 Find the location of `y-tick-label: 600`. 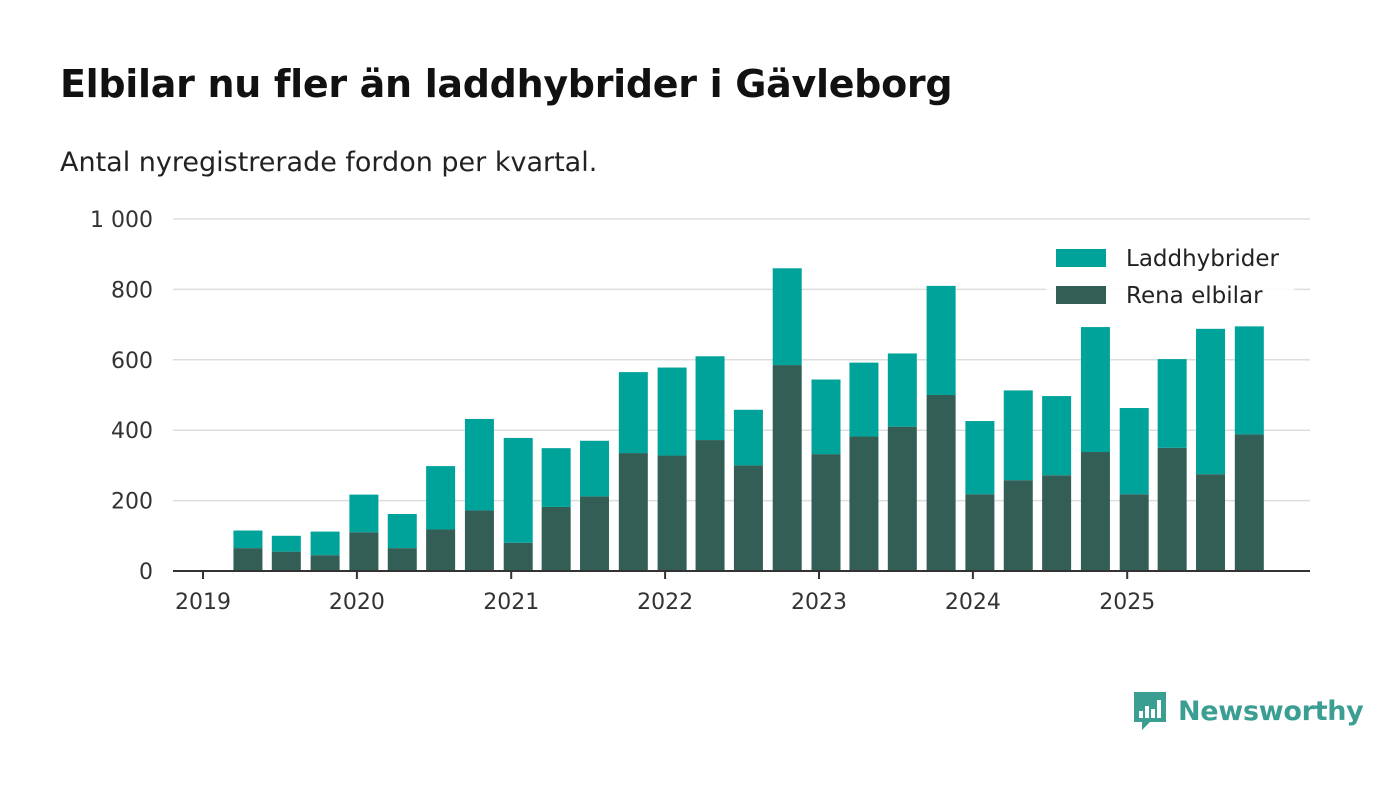

y-tick-label: 600 is located at coordinates (132, 361).